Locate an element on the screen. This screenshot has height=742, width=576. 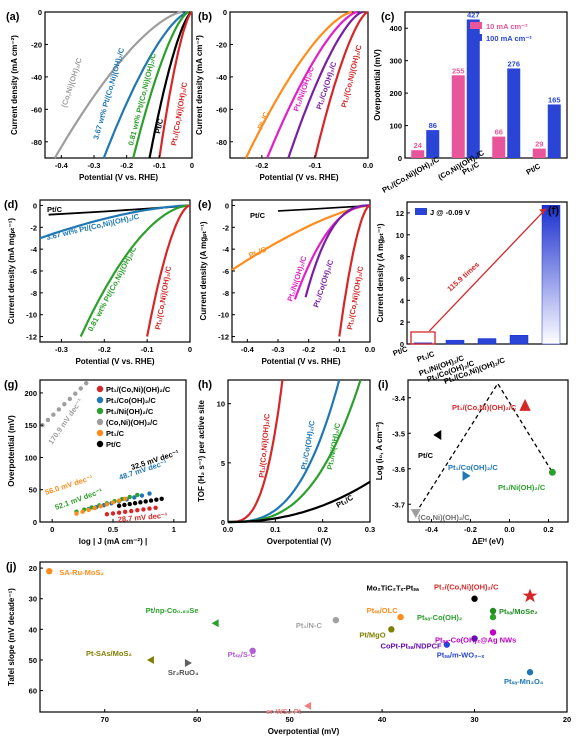
x-tick-label: -0.2 is located at coordinates (126, 165).